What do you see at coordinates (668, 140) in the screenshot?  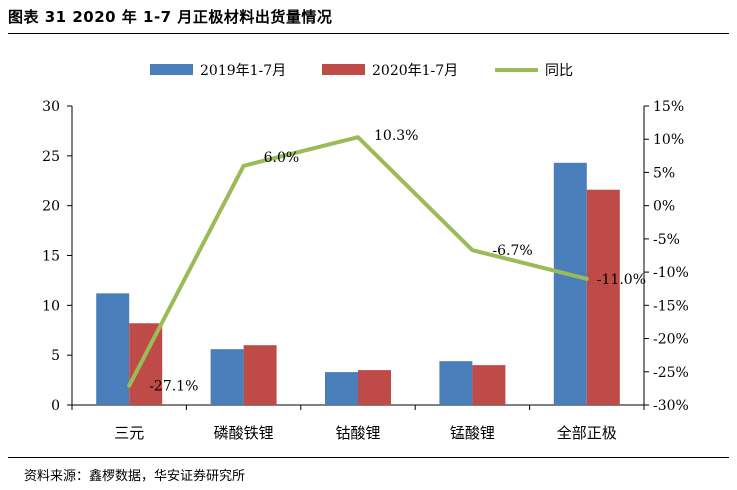 I see `right-tick-label: 10%` at bounding box center [668, 140].